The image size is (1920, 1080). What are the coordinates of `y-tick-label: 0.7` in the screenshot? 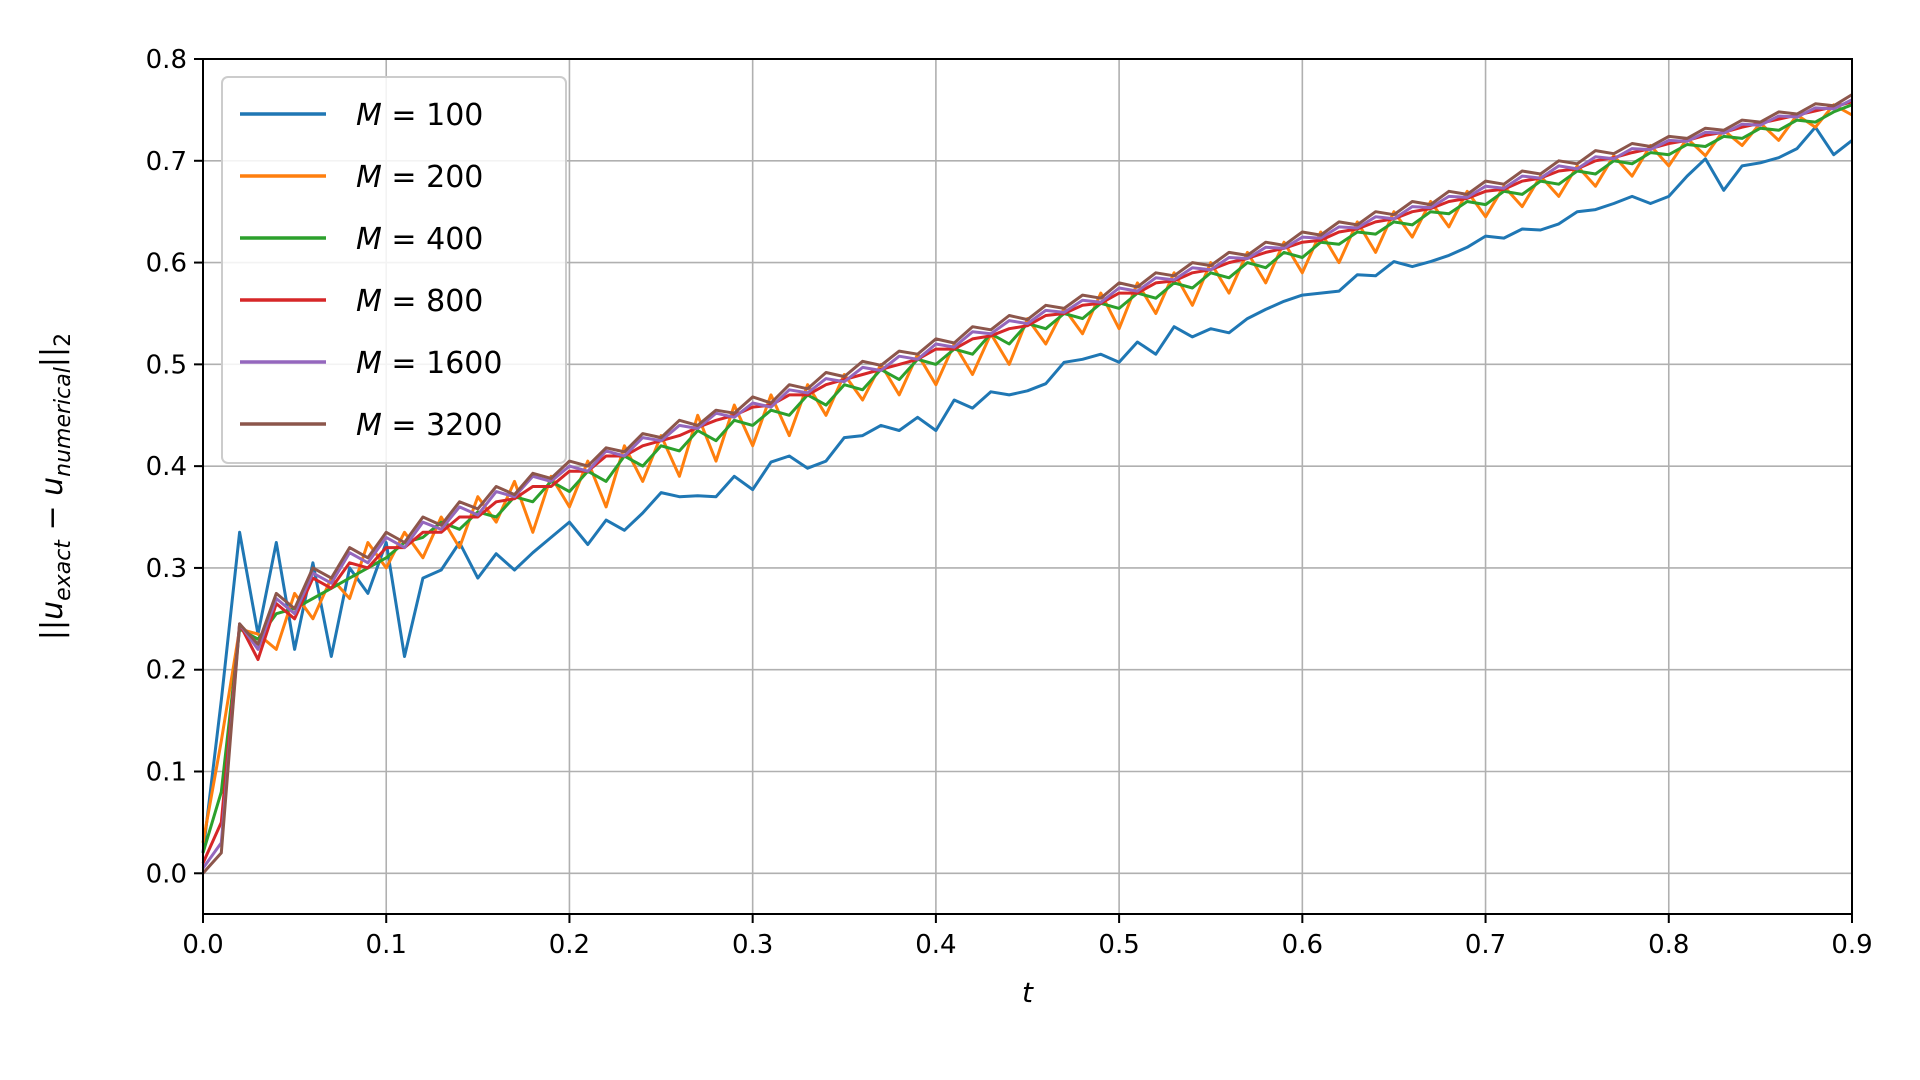 It's located at (166, 162).